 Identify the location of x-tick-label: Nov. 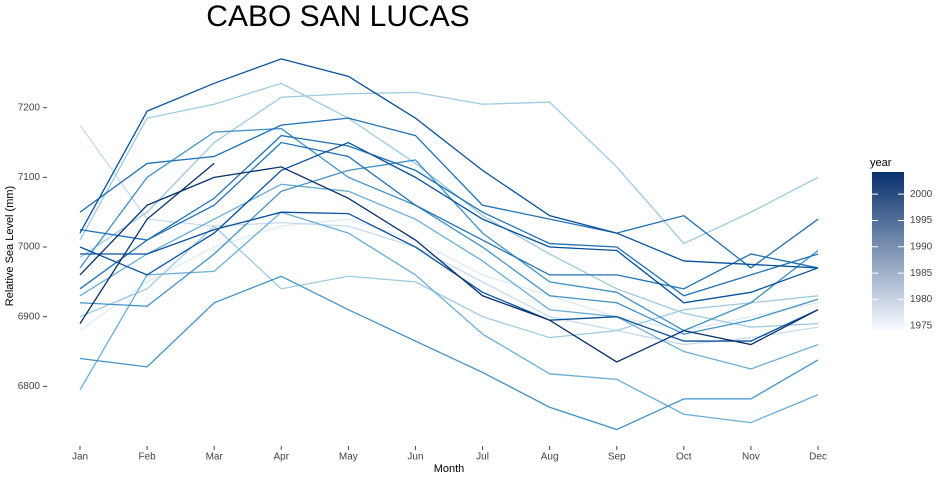
(751, 457).